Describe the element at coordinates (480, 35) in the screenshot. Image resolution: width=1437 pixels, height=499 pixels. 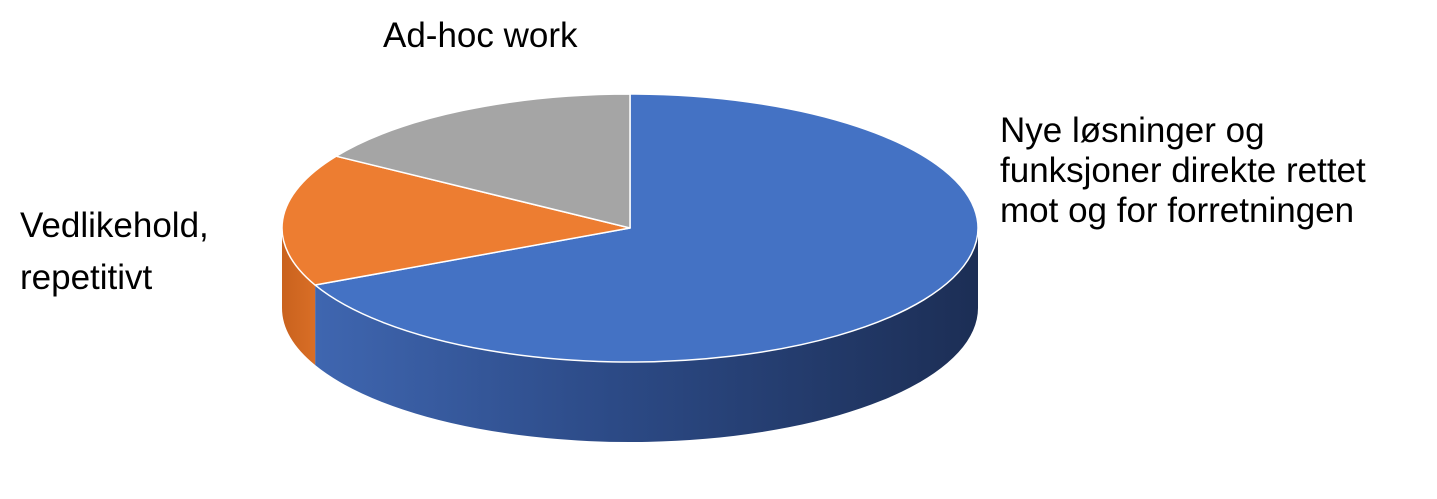
I see `slice-label-ad-hoc: Ad-hoc work` at that location.